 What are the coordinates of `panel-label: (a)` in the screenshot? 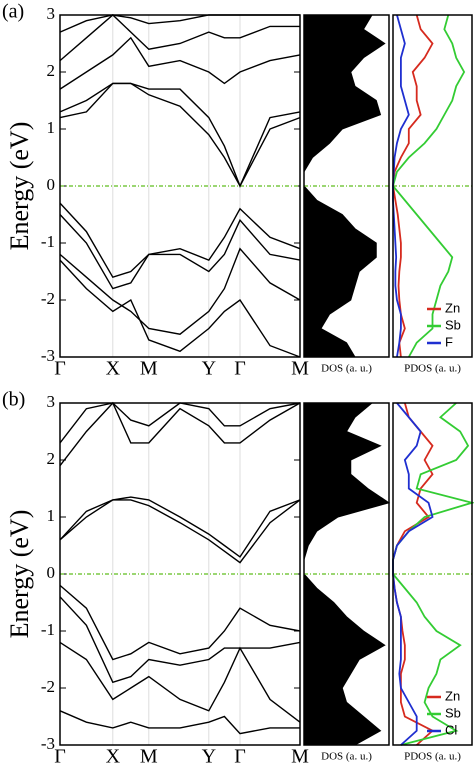 It's located at (13, 12).